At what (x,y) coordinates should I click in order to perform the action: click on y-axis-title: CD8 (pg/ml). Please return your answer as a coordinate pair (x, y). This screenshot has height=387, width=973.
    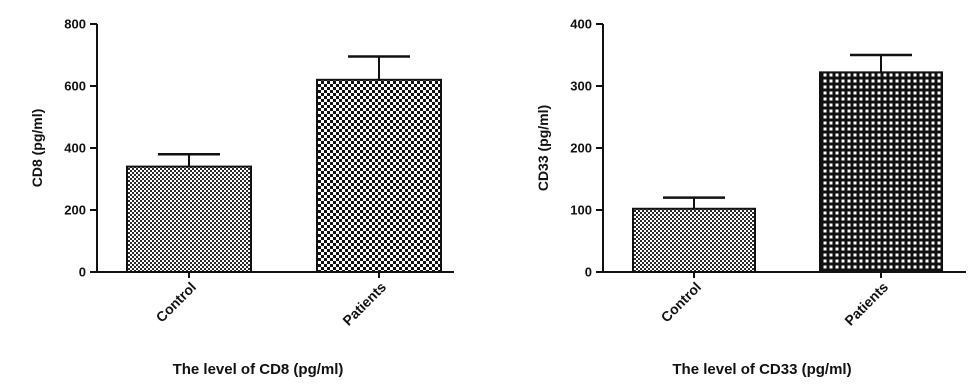
    Looking at the image, I should click on (37, 148).